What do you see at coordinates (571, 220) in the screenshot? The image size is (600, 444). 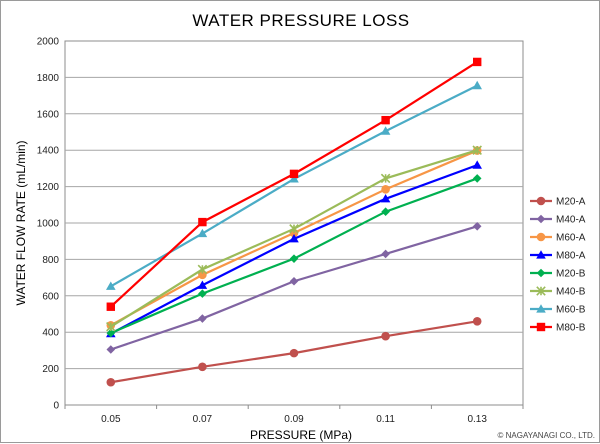 I see `legend-label: M40-A` at bounding box center [571, 220].